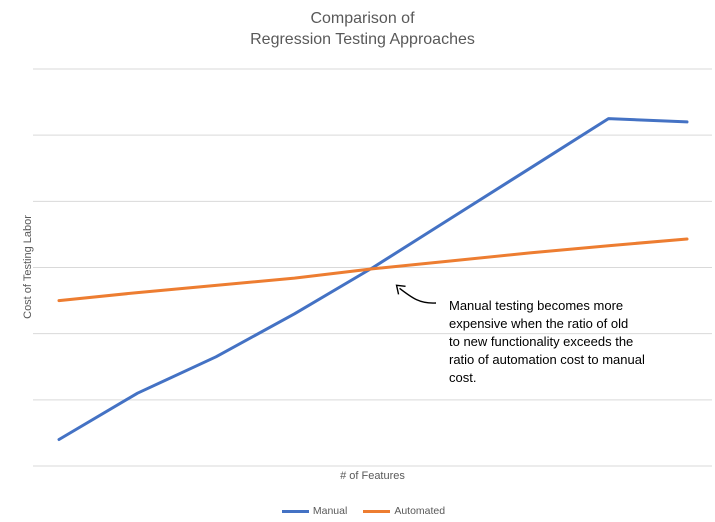  What do you see at coordinates (330, 511) in the screenshot?
I see `legend-label-manual: Manual` at bounding box center [330, 511].